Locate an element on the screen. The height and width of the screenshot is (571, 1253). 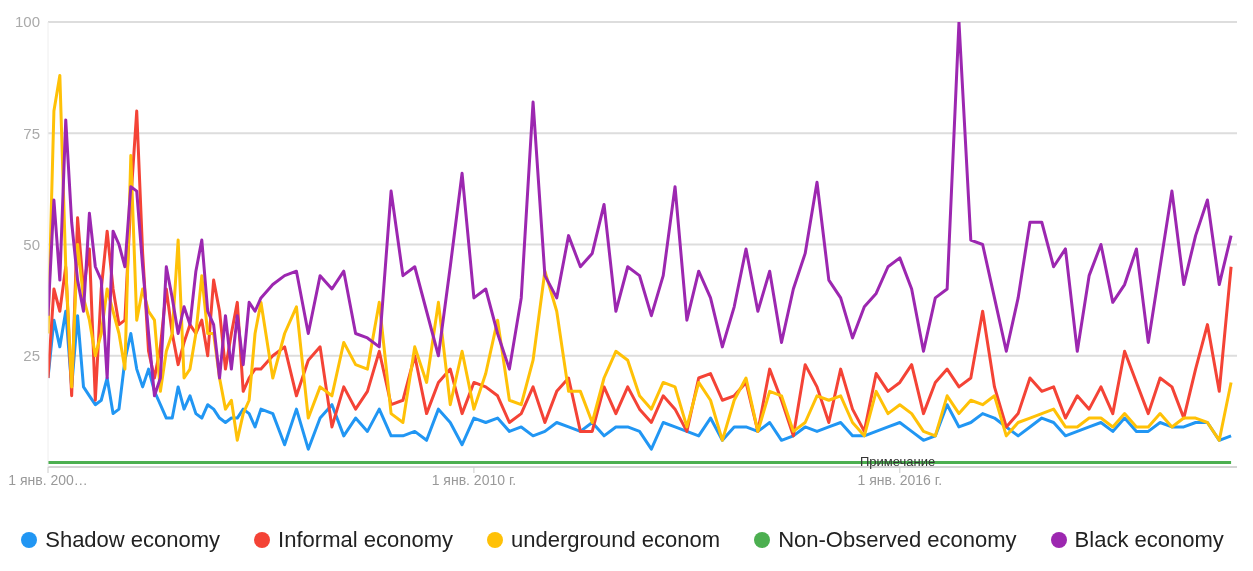
legend-label: Black economy is located at coordinates (1149, 540).